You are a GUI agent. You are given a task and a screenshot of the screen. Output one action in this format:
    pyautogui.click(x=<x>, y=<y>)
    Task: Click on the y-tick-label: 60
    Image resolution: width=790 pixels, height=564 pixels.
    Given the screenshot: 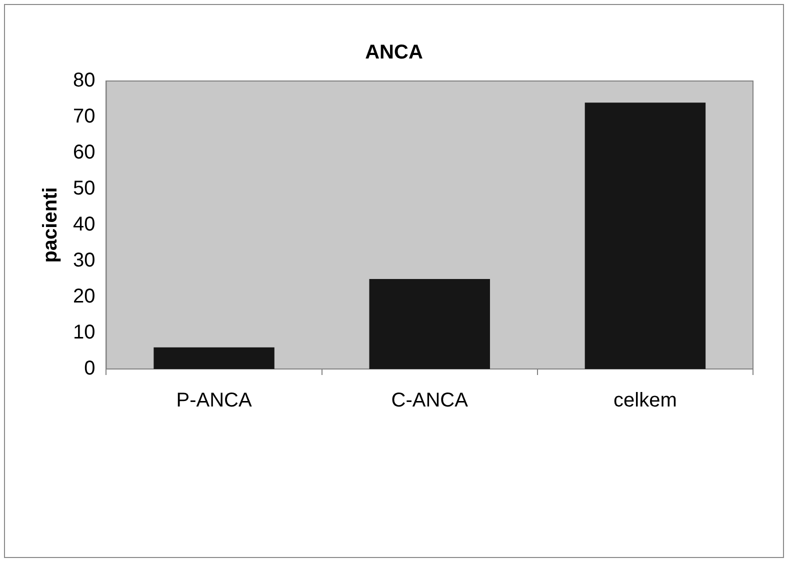 What is the action you would take?
    pyautogui.click(x=84, y=153)
    